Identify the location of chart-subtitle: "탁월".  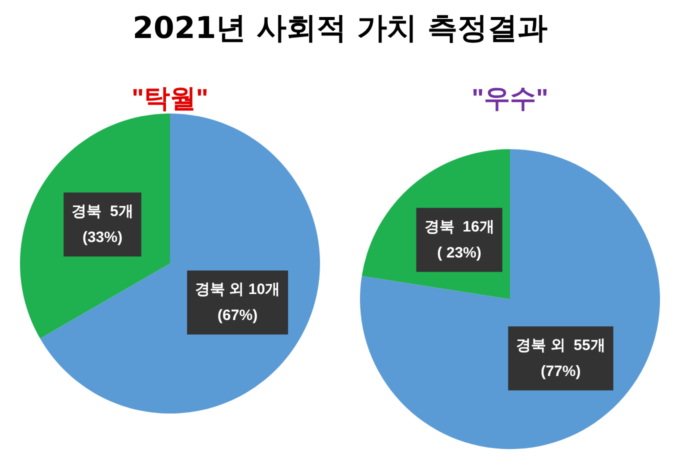
(170, 98).